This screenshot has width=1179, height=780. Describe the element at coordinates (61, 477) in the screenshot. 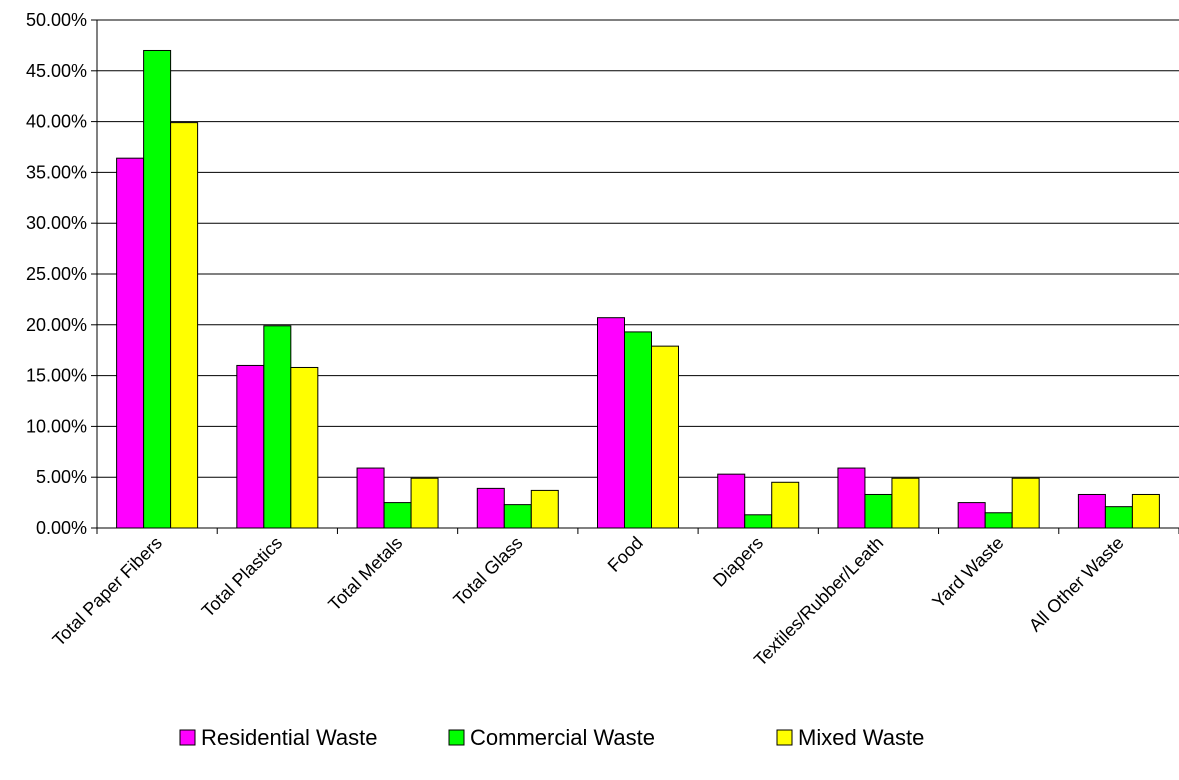

I see `y-tick-label: 5.00%` at that location.